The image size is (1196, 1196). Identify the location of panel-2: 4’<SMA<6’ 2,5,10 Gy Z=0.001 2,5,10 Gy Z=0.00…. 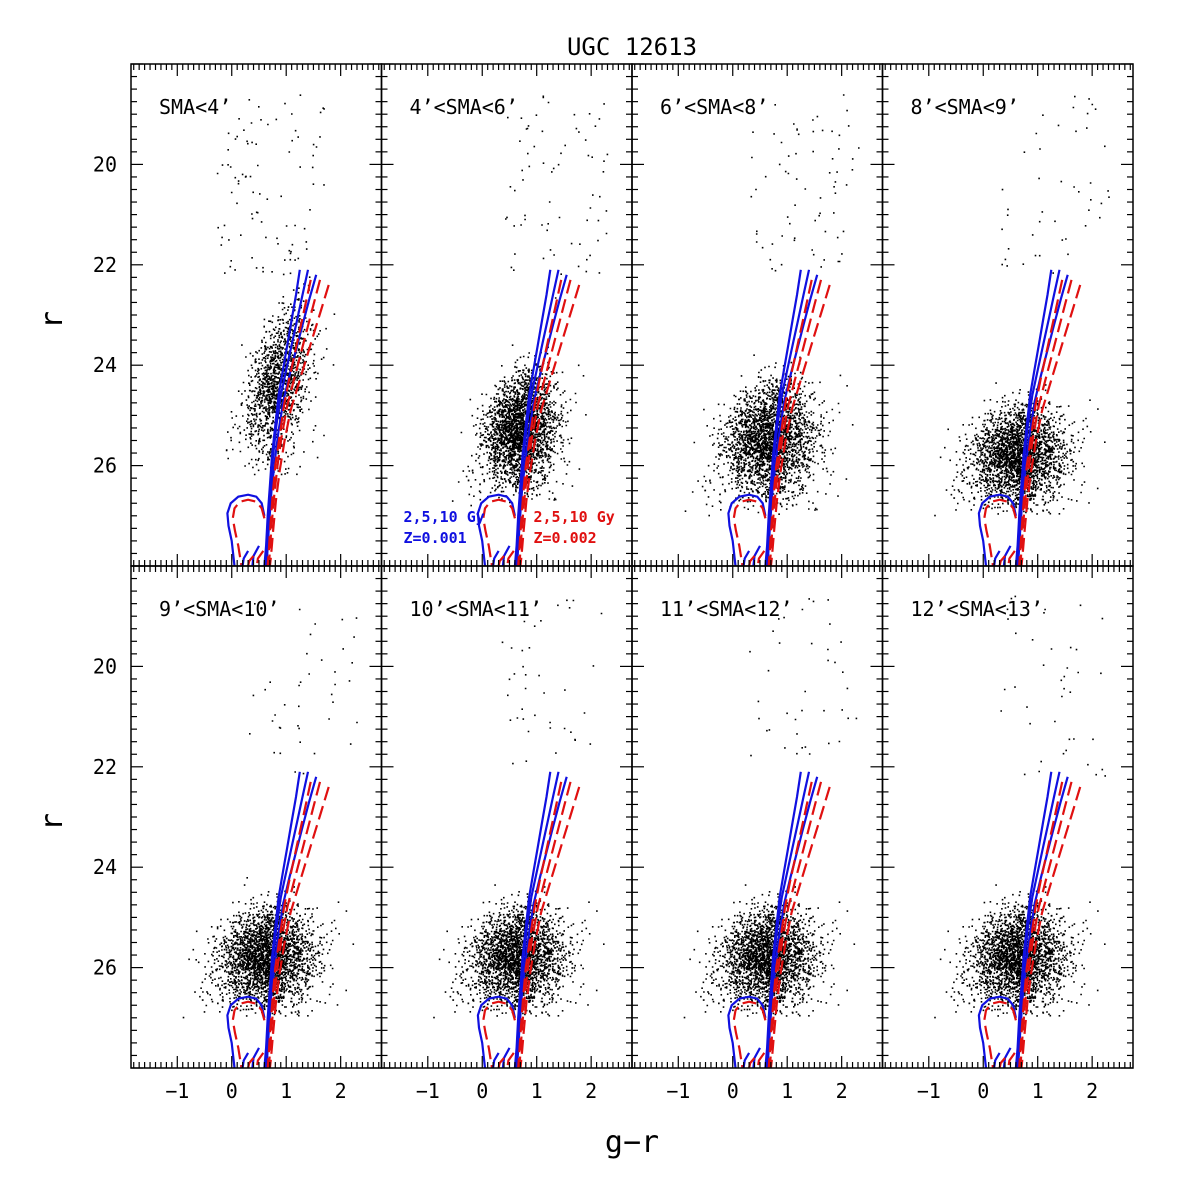
(506, 315).